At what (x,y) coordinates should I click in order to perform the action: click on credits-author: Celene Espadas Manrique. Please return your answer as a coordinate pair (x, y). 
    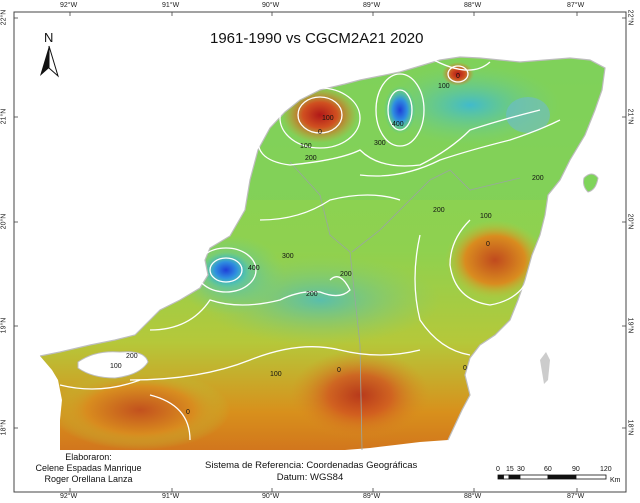
    Looking at the image, I should click on (88, 468).